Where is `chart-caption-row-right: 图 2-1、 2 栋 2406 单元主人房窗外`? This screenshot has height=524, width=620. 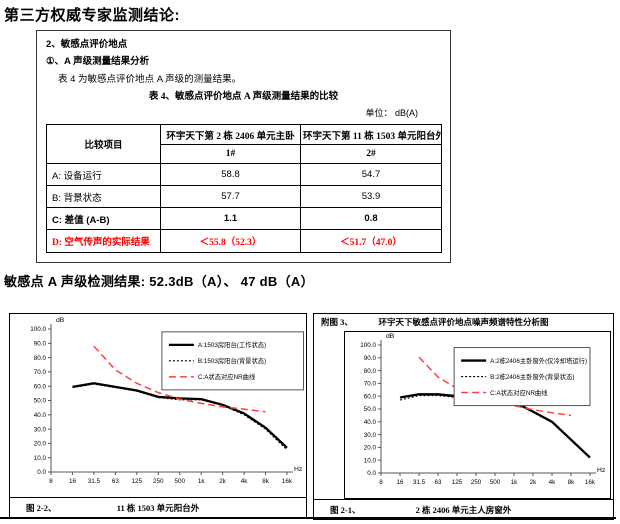
chart-caption-row-right: 图 2-1、 2 栋 2406 单元主人房窗外 is located at coordinates (463, 509).